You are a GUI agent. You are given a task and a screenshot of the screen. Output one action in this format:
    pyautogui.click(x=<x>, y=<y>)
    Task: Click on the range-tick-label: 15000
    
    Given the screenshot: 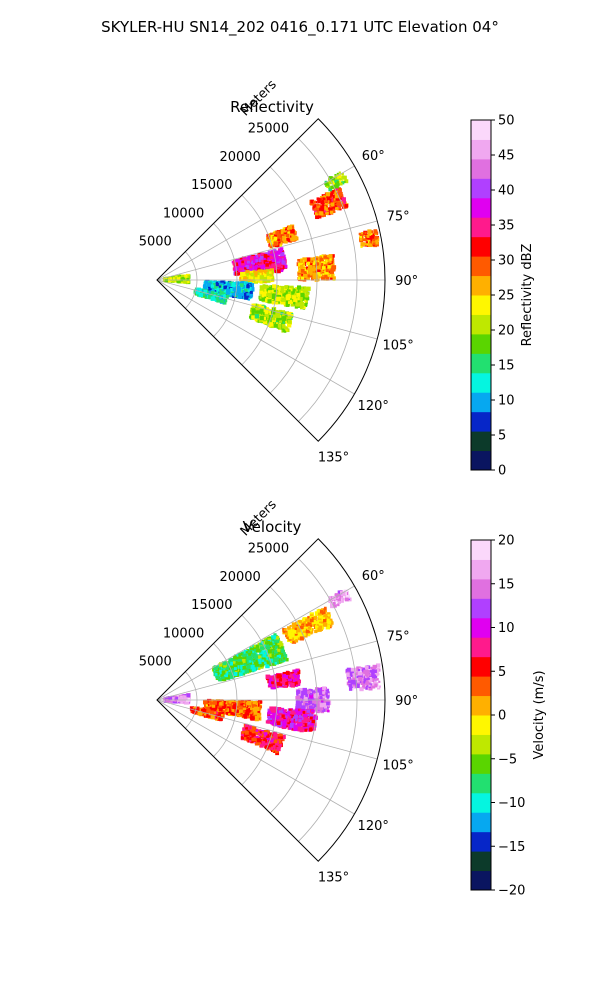 What is the action you would take?
    pyautogui.click(x=211, y=185)
    